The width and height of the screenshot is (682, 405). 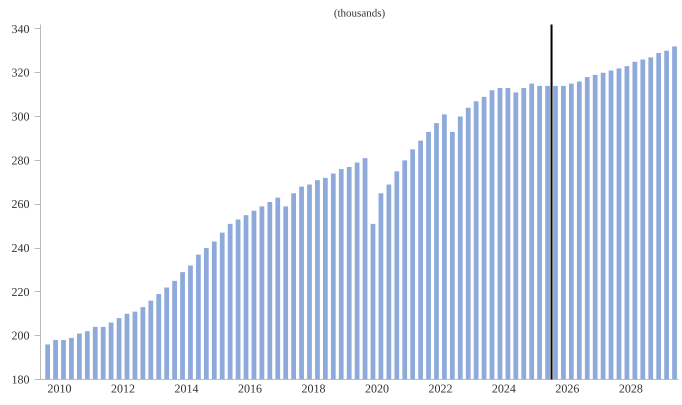 What do you see at coordinates (376, 389) in the screenshot?
I see `x-tick-label: 2020` at bounding box center [376, 389].